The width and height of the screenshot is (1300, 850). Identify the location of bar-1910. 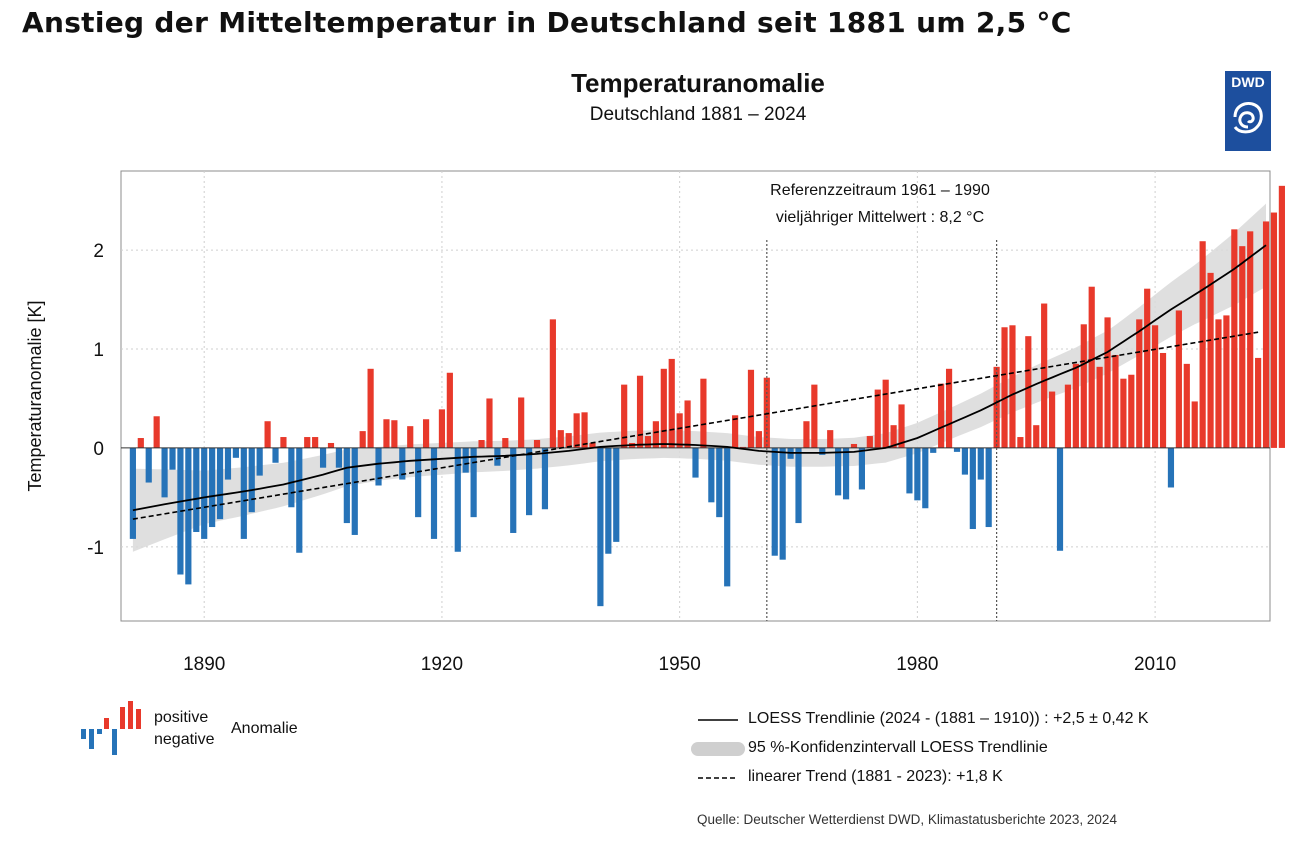
(362, 439).